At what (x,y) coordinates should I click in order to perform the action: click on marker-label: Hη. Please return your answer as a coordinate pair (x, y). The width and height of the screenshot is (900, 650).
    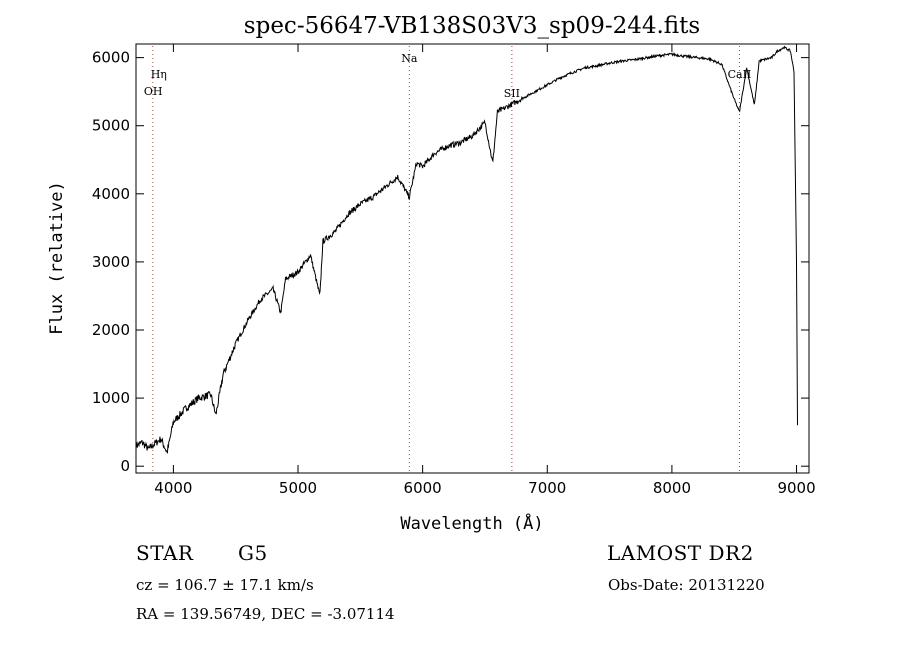
    Looking at the image, I should click on (159, 74).